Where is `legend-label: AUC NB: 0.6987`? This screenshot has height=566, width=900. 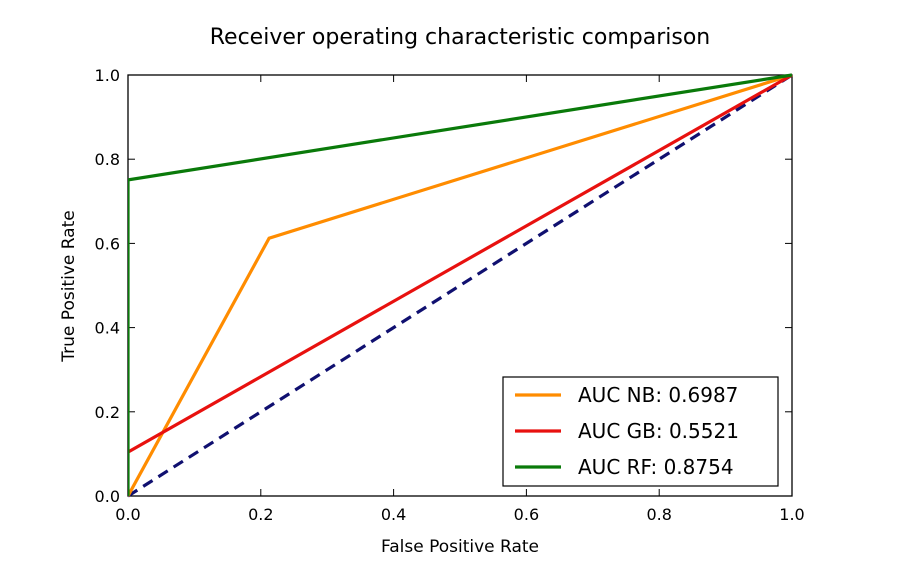
legend-label: AUC NB: 0.6987 is located at coordinates (658, 395).